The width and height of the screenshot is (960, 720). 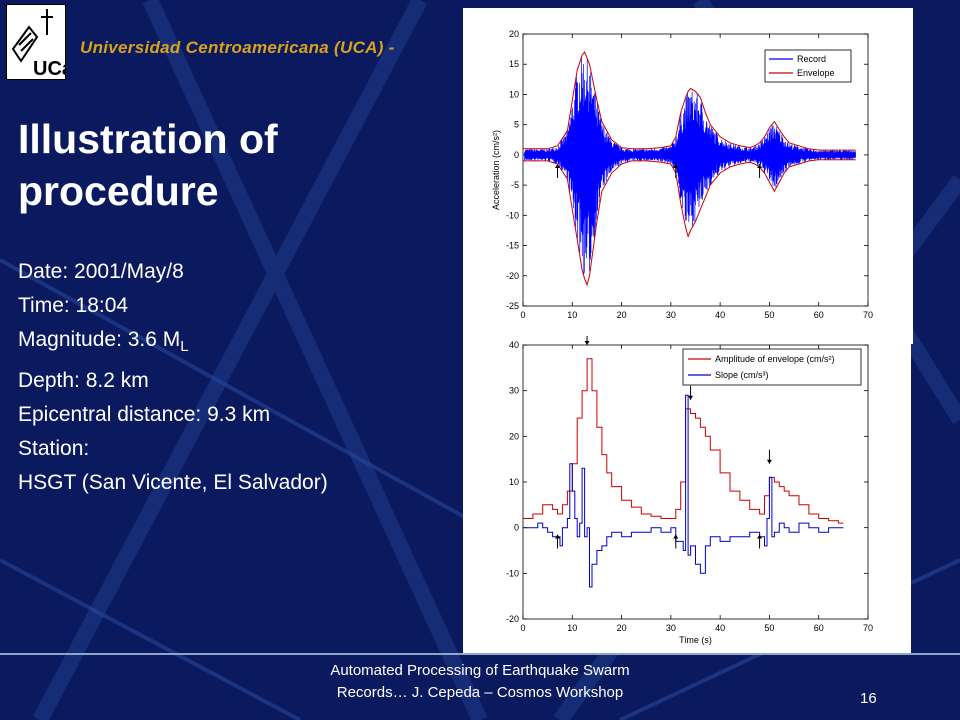 I want to click on footer-line-2: Records… J. Cepeda – Cosmos Workshop, so click(x=480, y=692).